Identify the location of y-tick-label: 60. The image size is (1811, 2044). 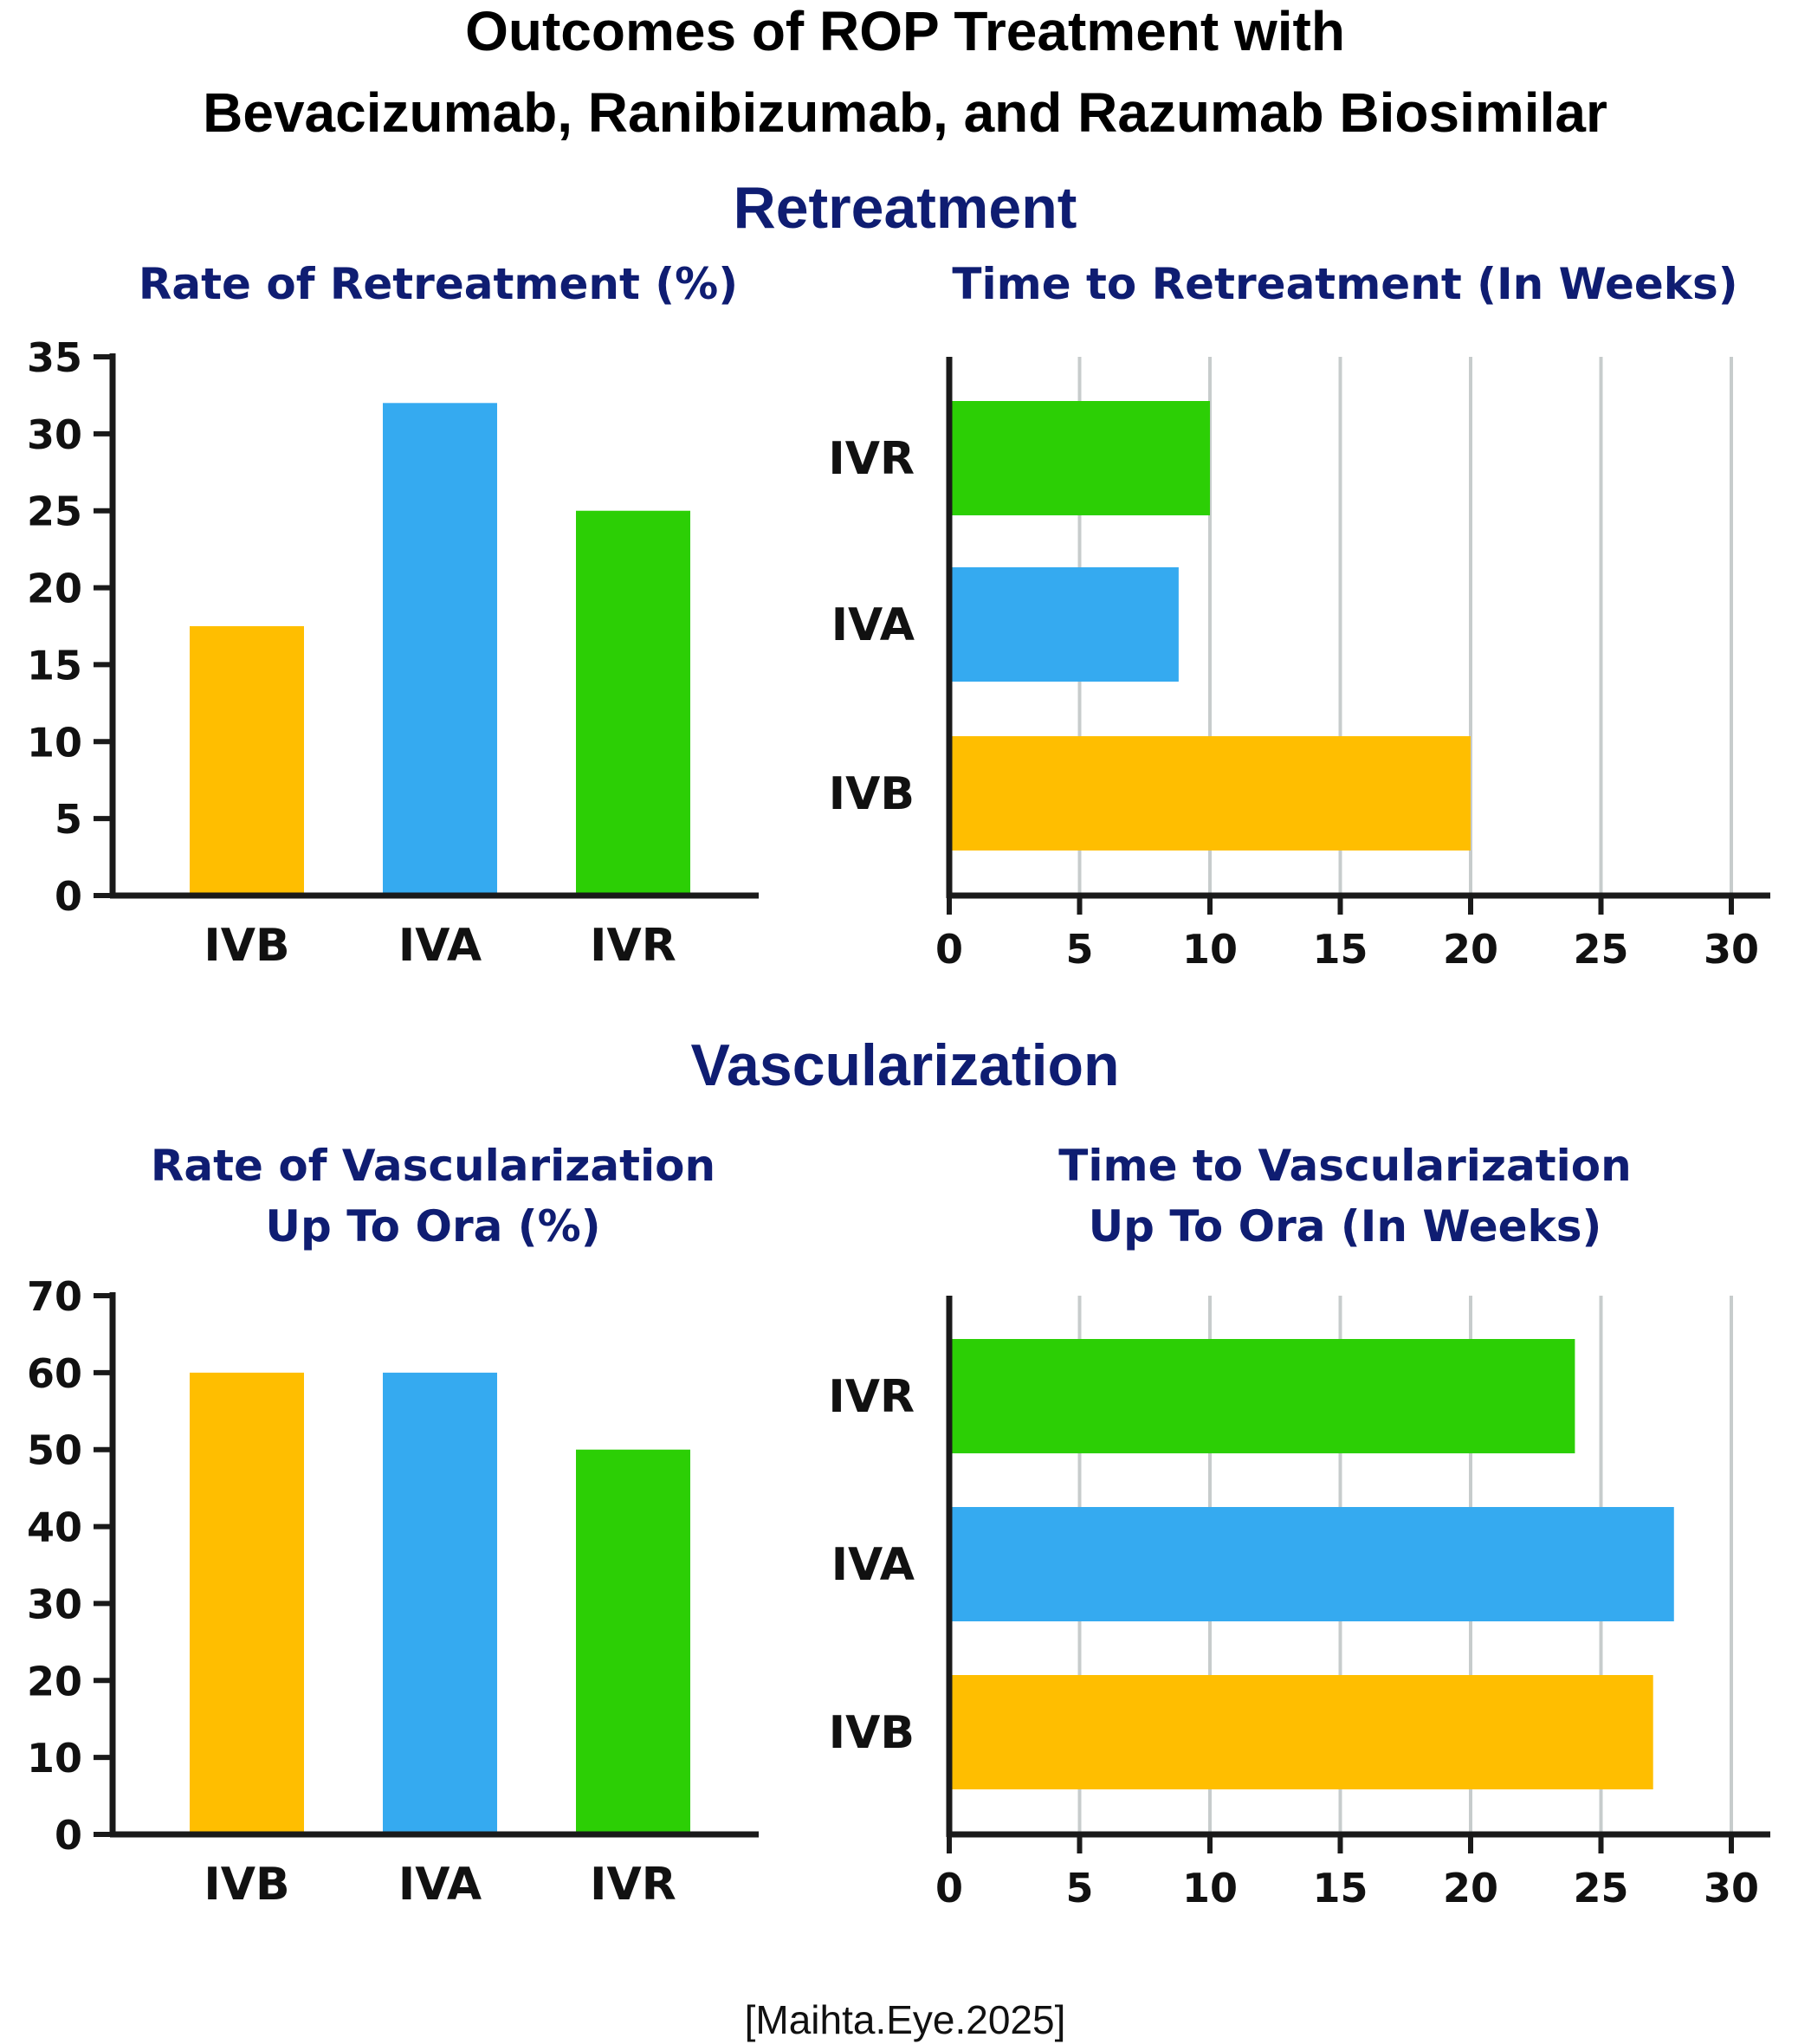
(54, 1373).